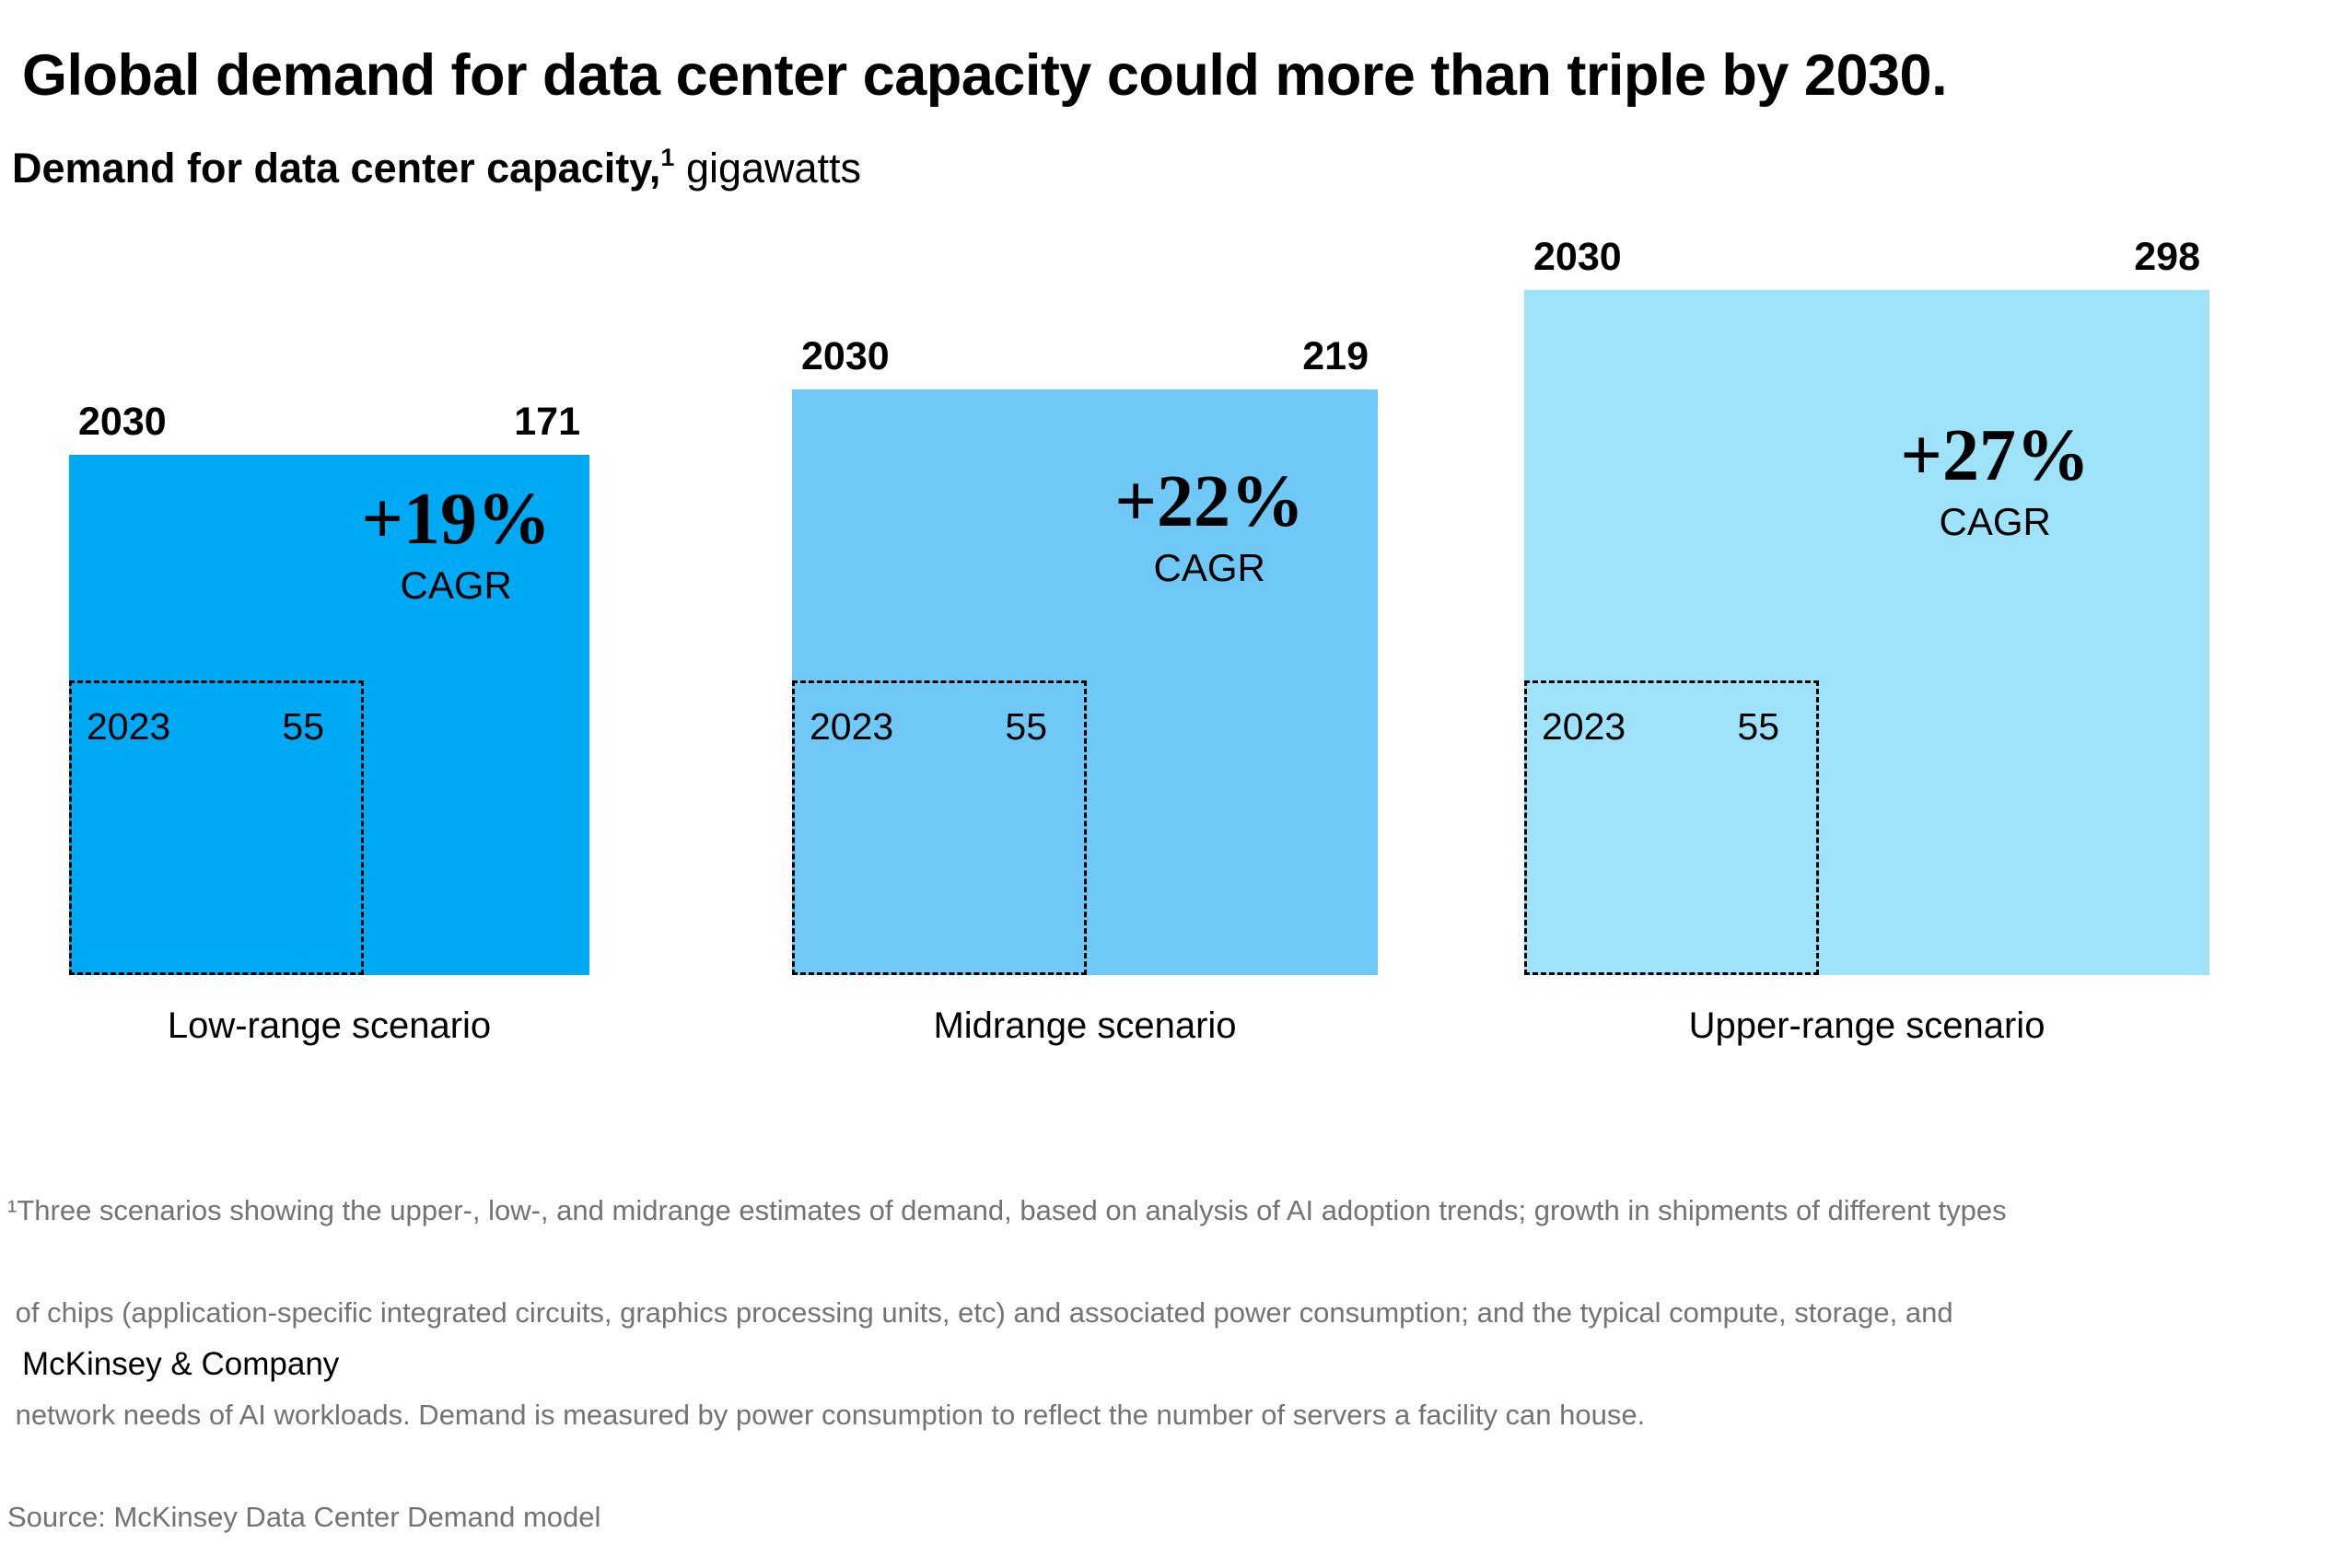  Describe the element at coordinates (1995, 455) in the screenshot. I see `cagr-value-upper: +27%` at that location.